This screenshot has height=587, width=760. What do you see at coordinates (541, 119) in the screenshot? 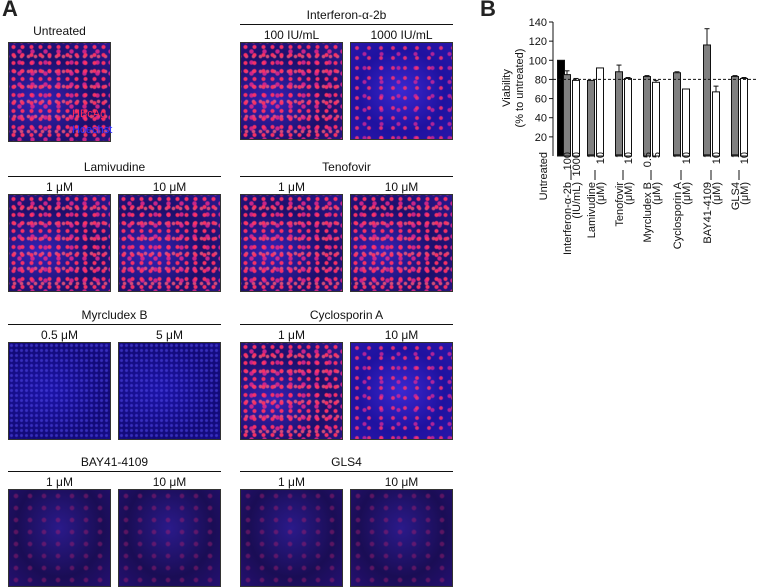
I see `y-tick-label: 40` at bounding box center [541, 119].